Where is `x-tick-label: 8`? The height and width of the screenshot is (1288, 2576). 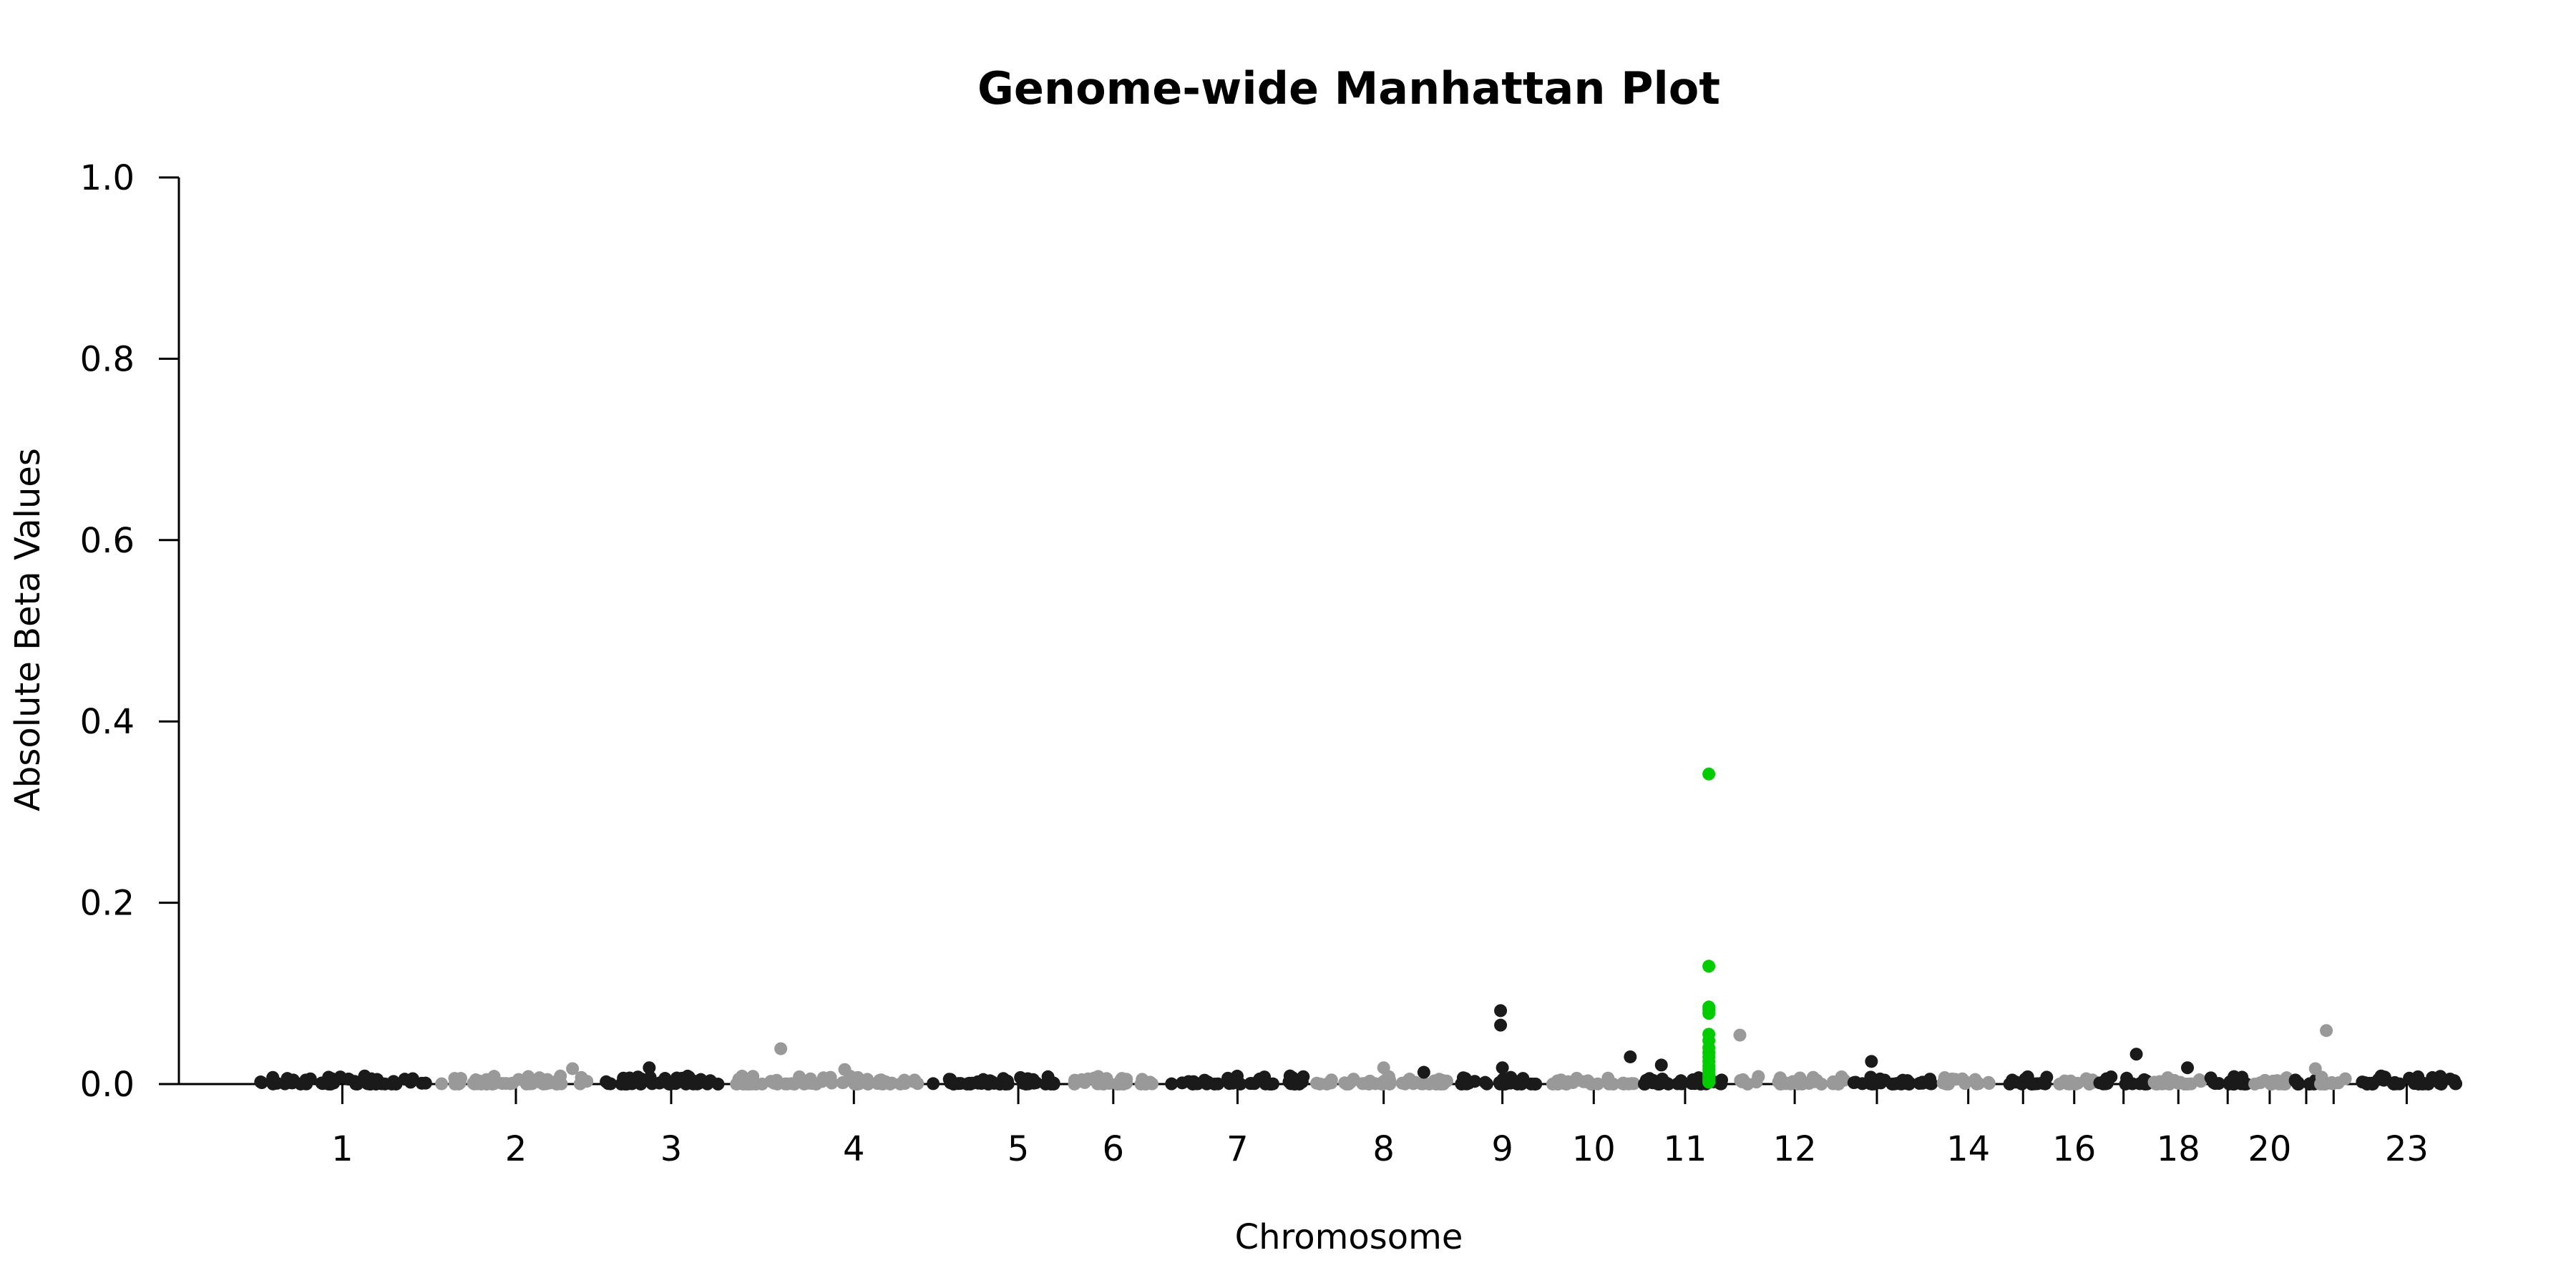 x-tick-label: 8 is located at coordinates (1383, 1149).